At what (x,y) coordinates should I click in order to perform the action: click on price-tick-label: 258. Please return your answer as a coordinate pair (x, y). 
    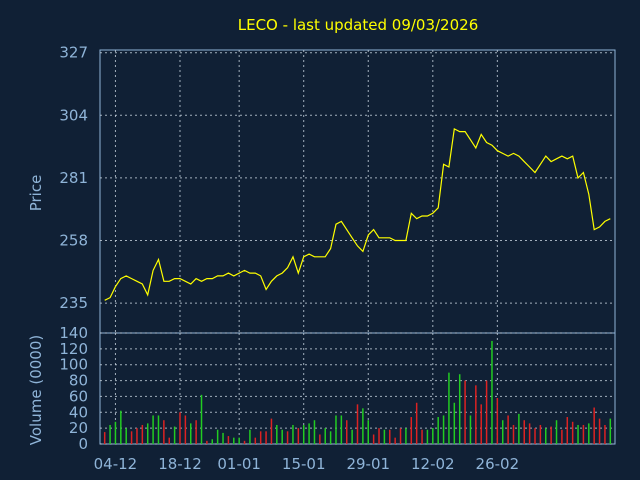
    Looking at the image, I should click on (73, 240).